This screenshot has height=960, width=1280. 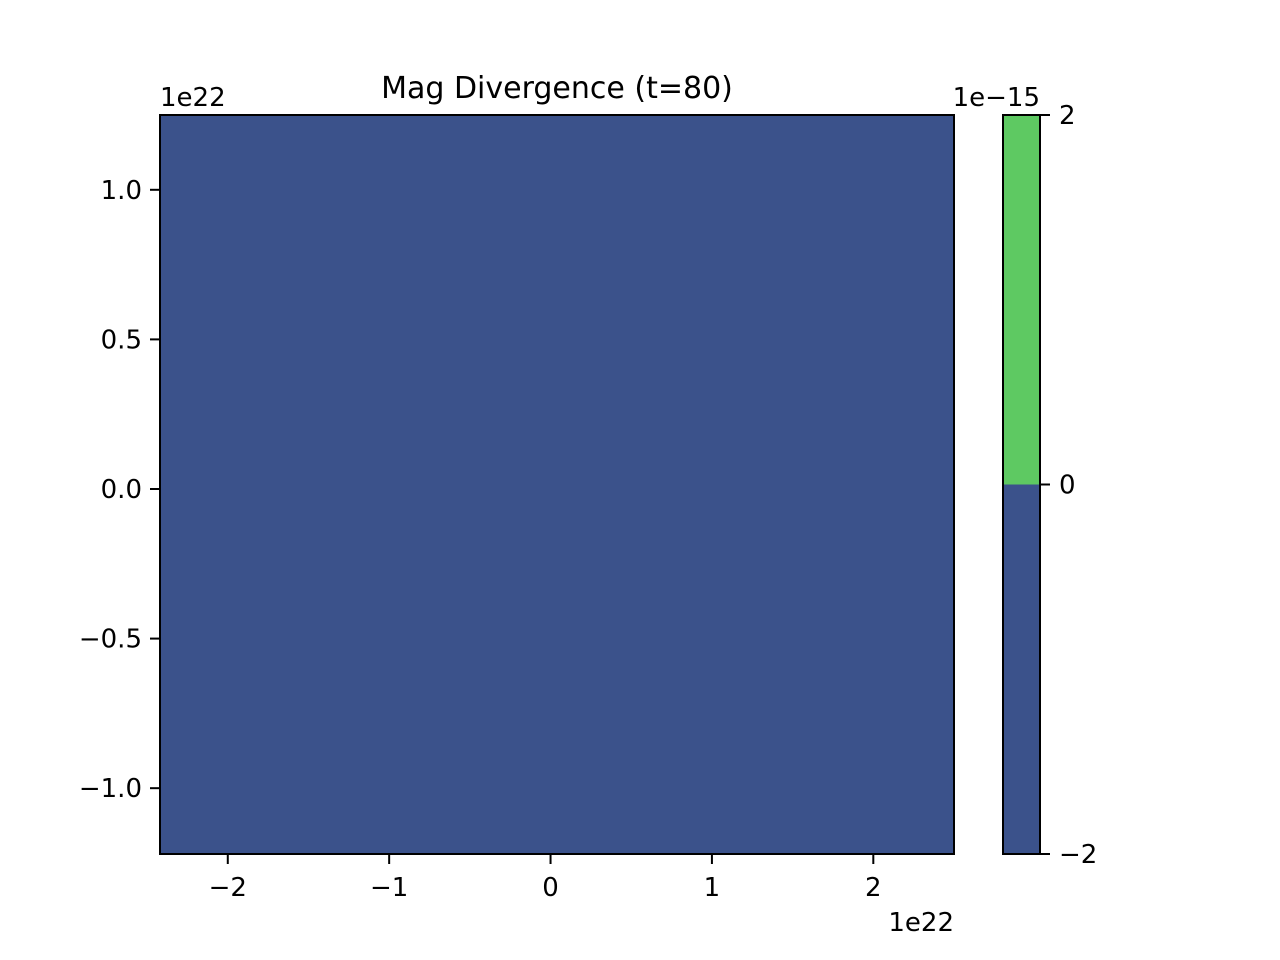 What do you see at coordinates (550, 888) in the screenshot?
I see `x-tick-label: 0` at bounding box center [550, 888].